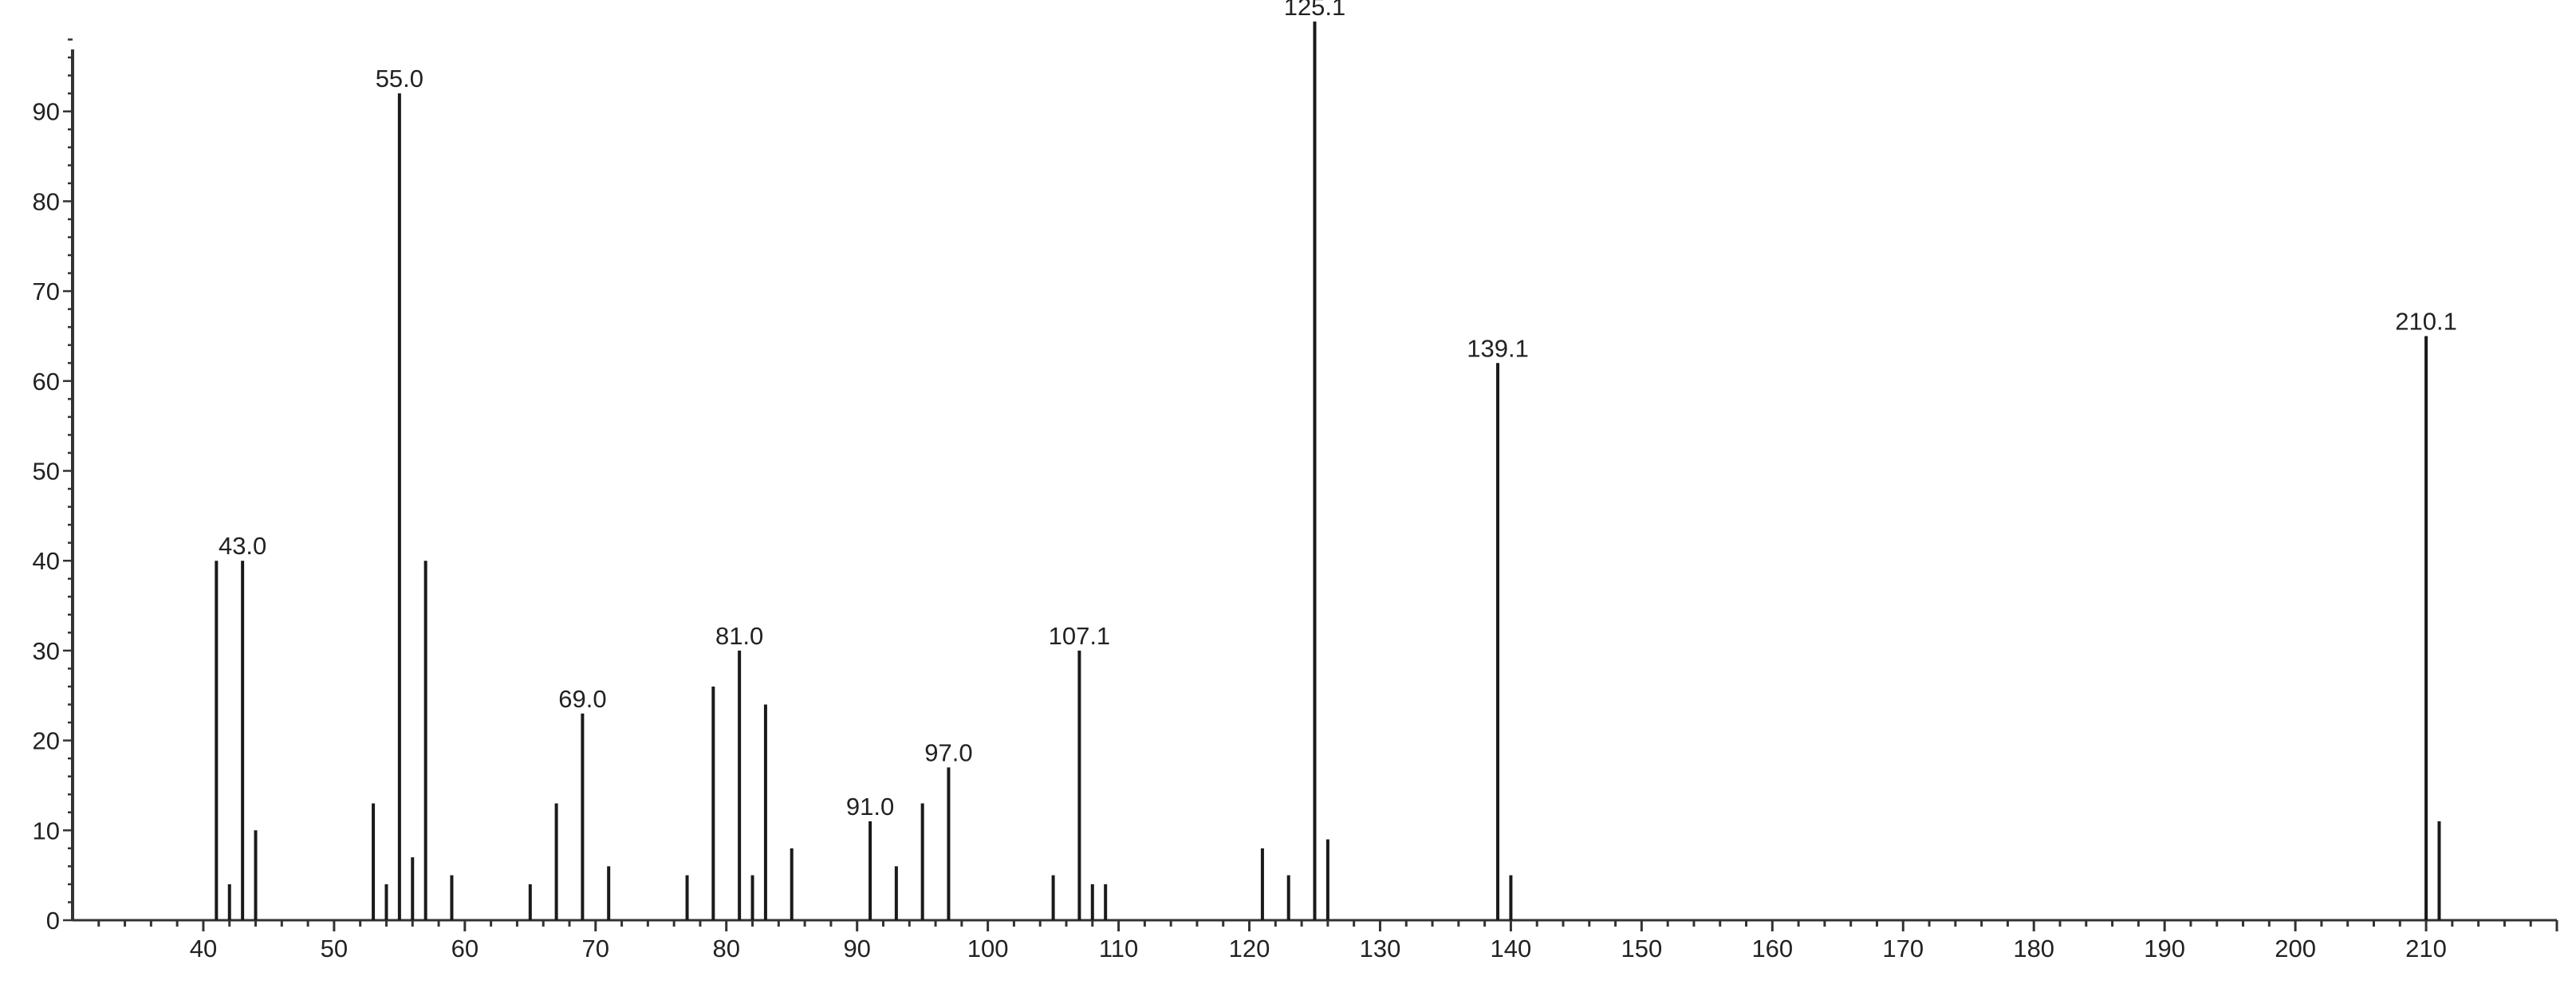  What do you see at coordinates (856, 949) in the screenshot?
I see `x-tick-label: 90` at bounding box center [856, 949].